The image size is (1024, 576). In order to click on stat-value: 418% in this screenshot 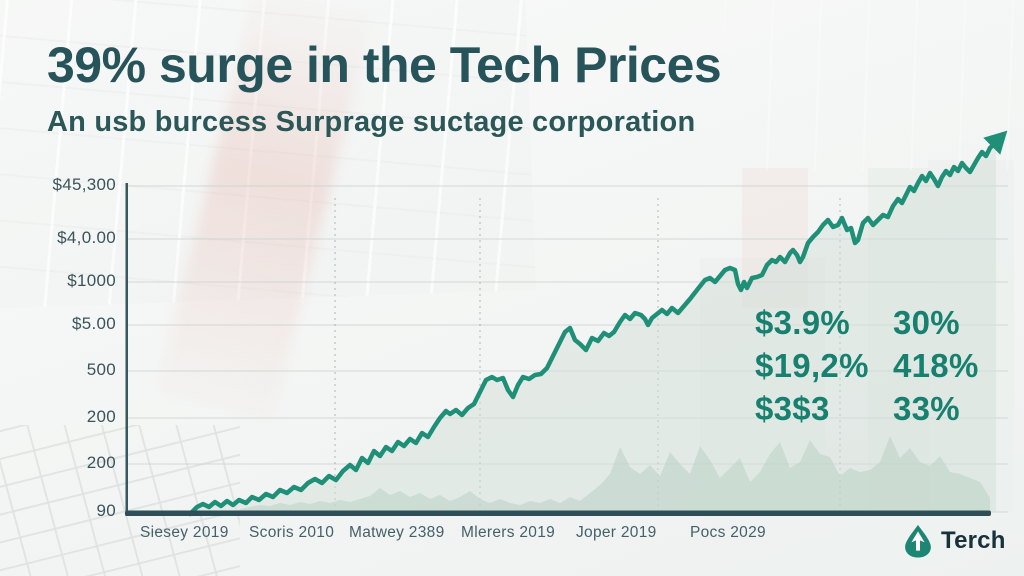, I will do `click(936, 365)`.